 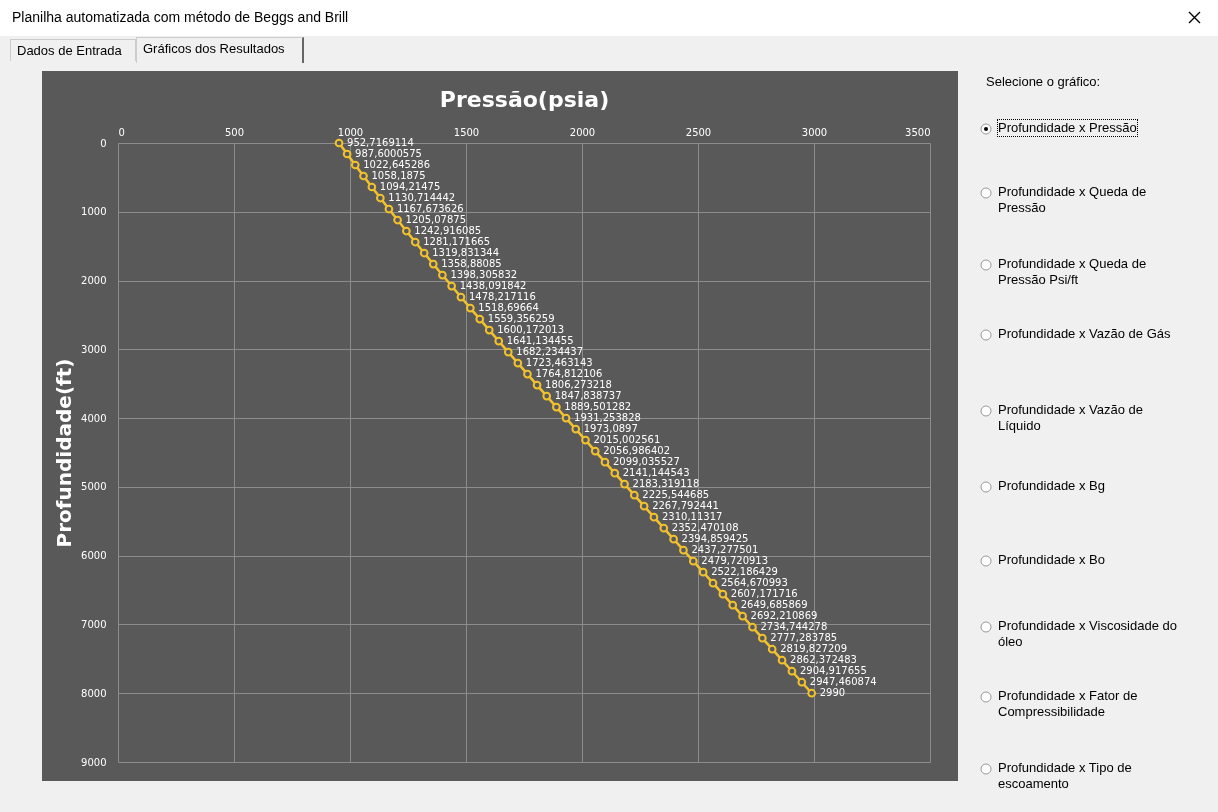 I want to click on text: Profundidade x Tipo de escoamento, so click(x=1065, y=776).